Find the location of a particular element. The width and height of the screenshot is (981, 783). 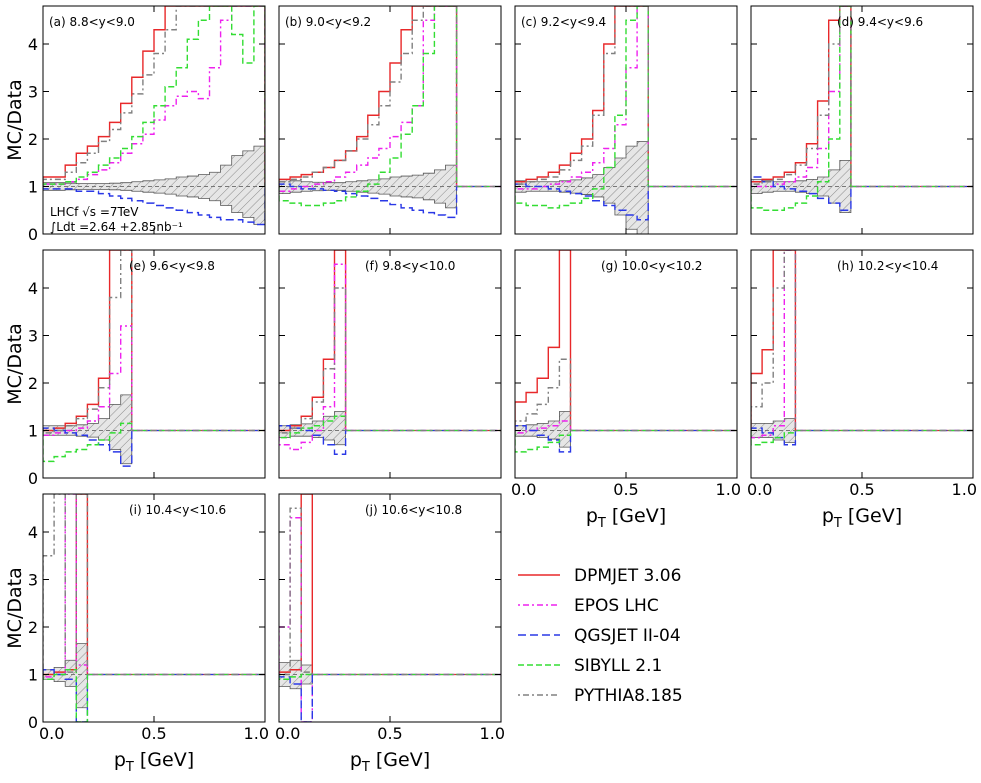

y-tick-label: 2 is located at coordinates (33, 383).